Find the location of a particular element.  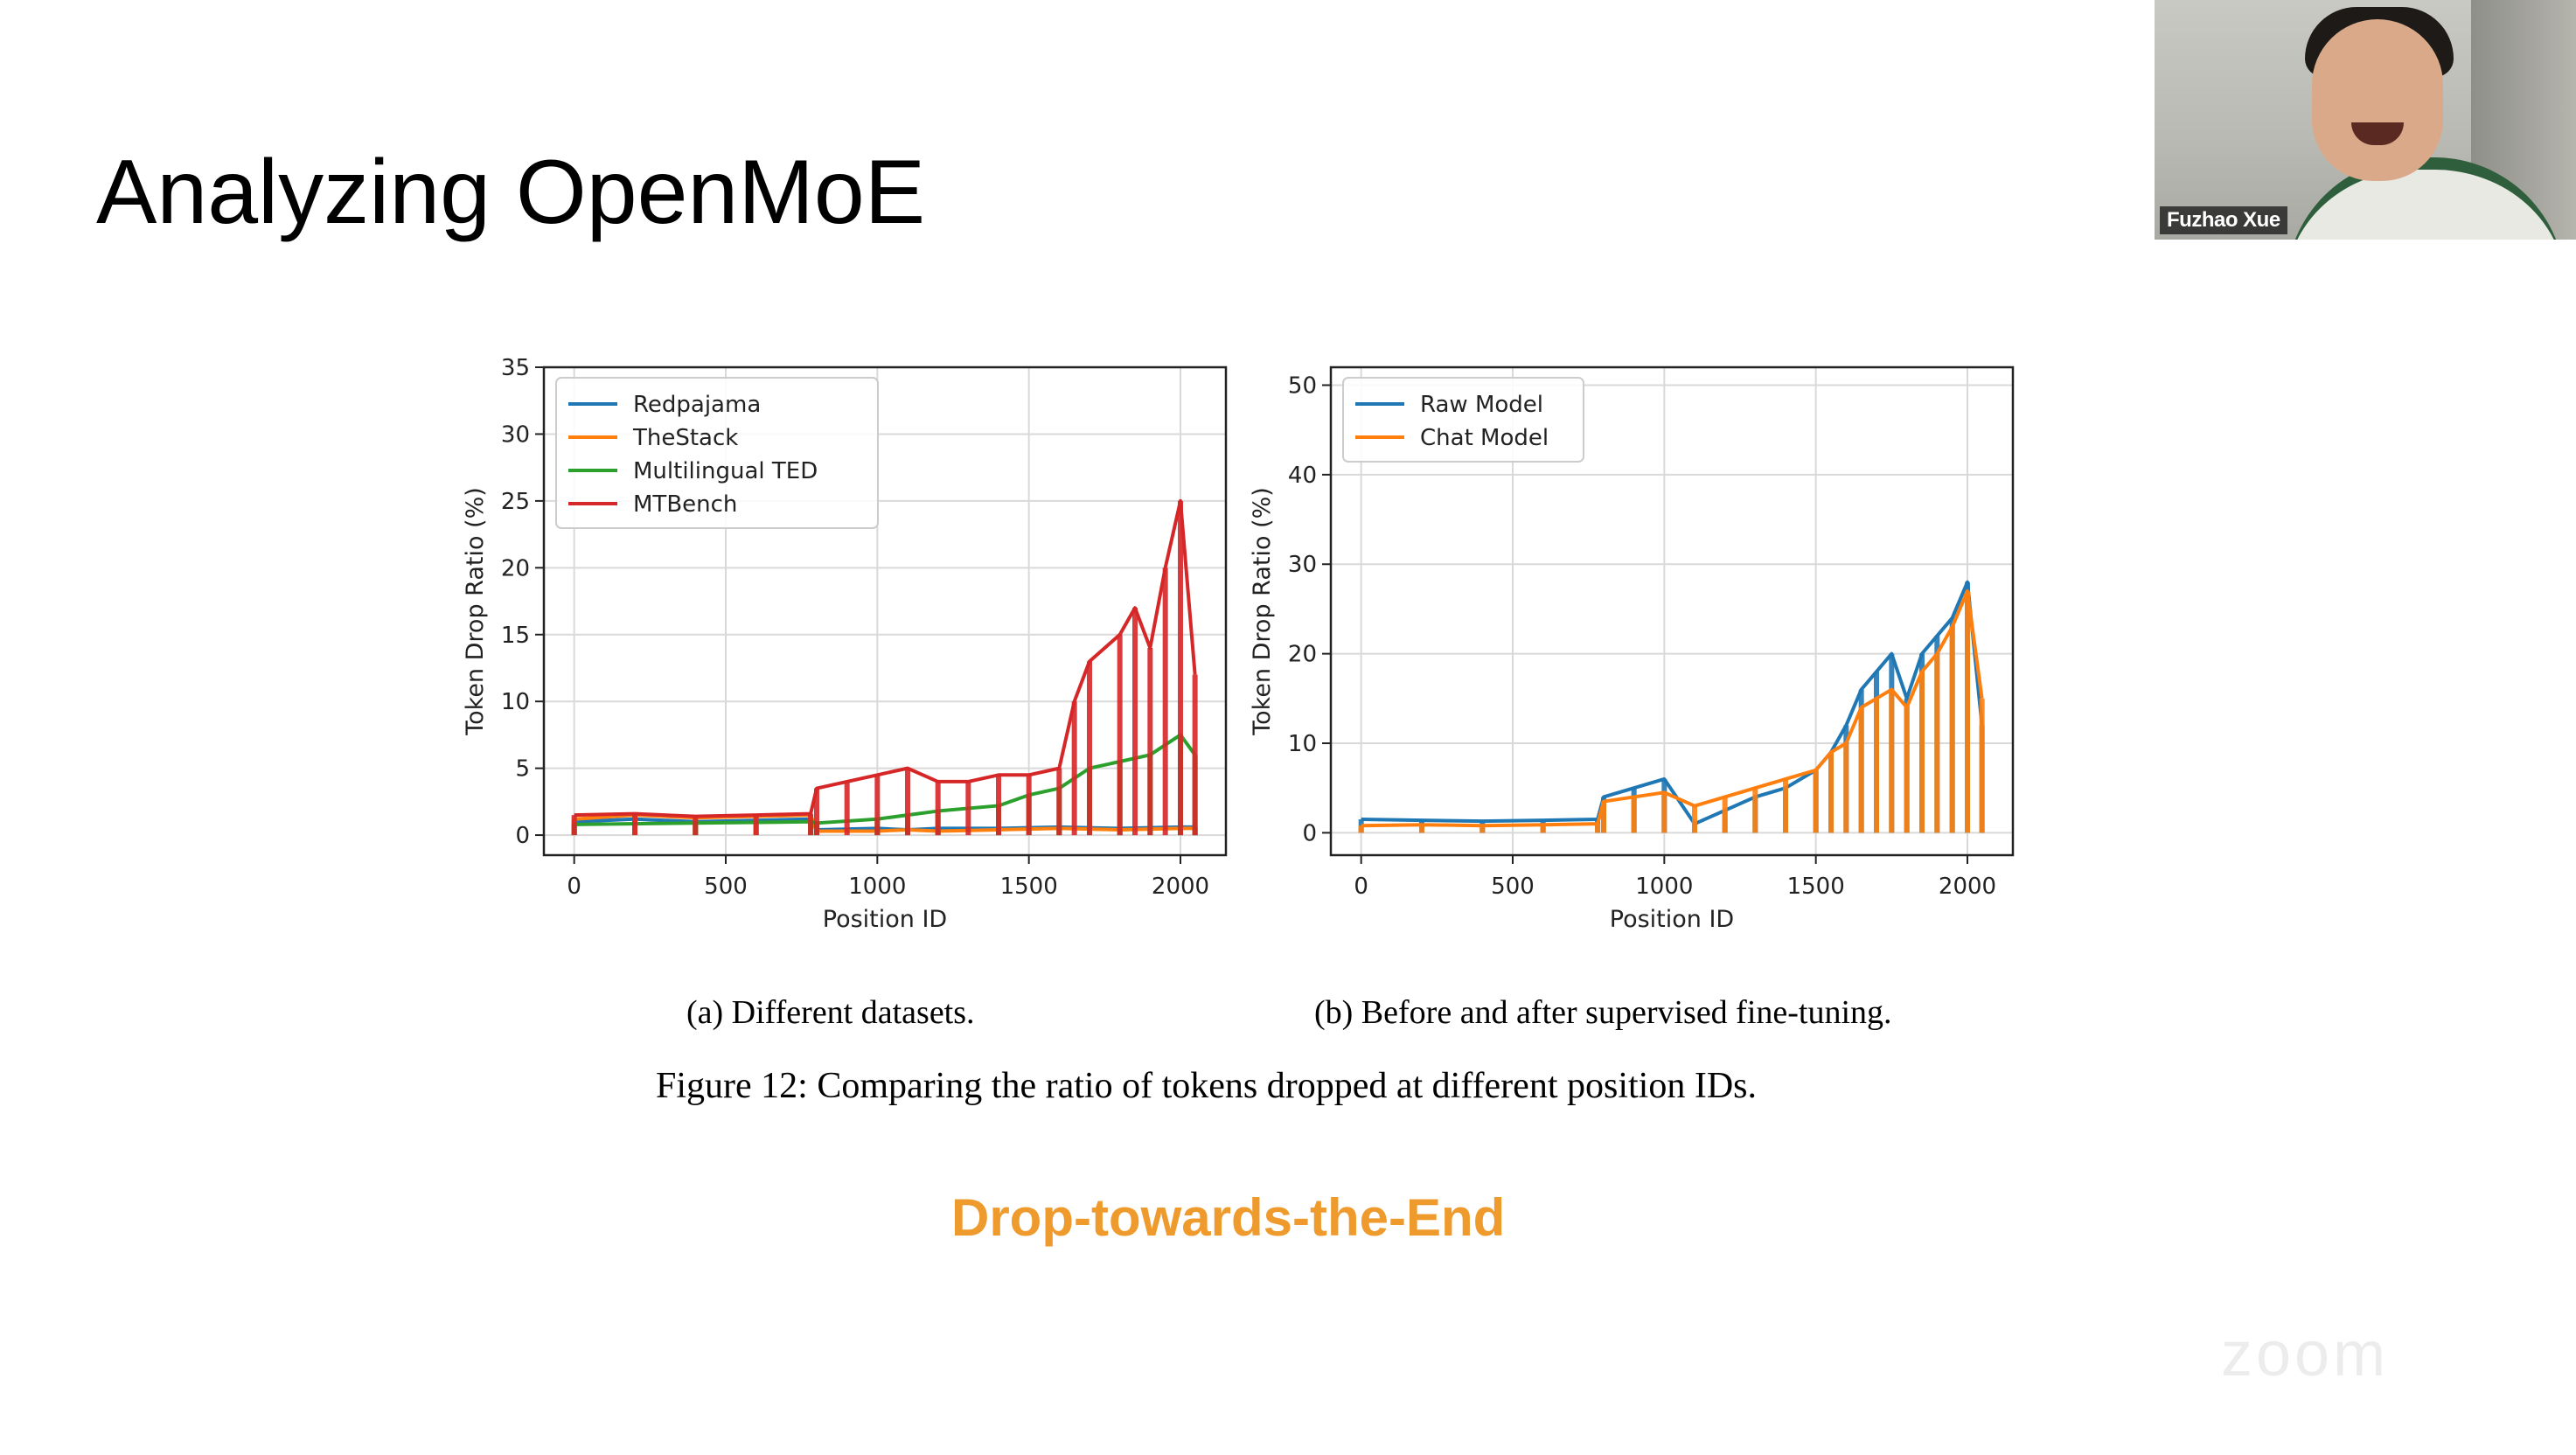

legend-entry: Chat Model is located at coordinates (1484, 438).